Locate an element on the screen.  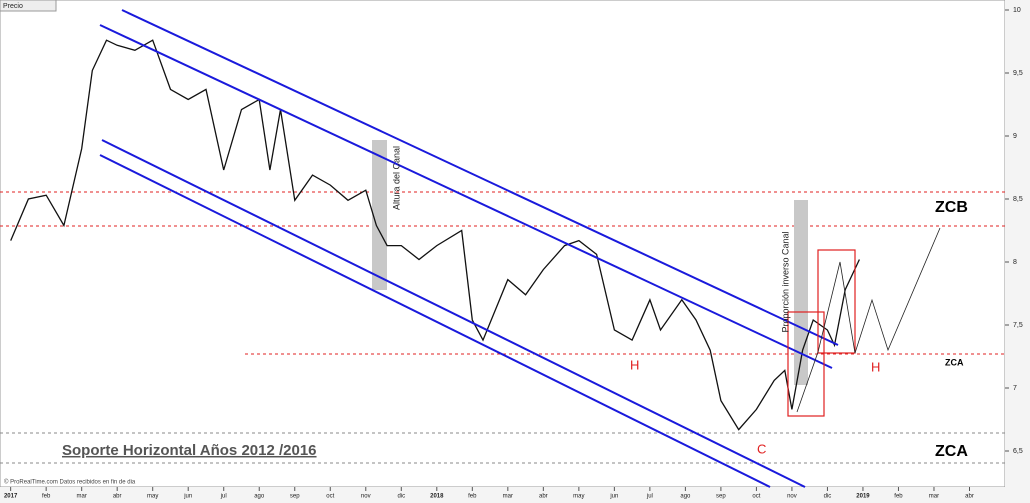
y-tick-label: 6,5 is located at coordinates (1018, 451).